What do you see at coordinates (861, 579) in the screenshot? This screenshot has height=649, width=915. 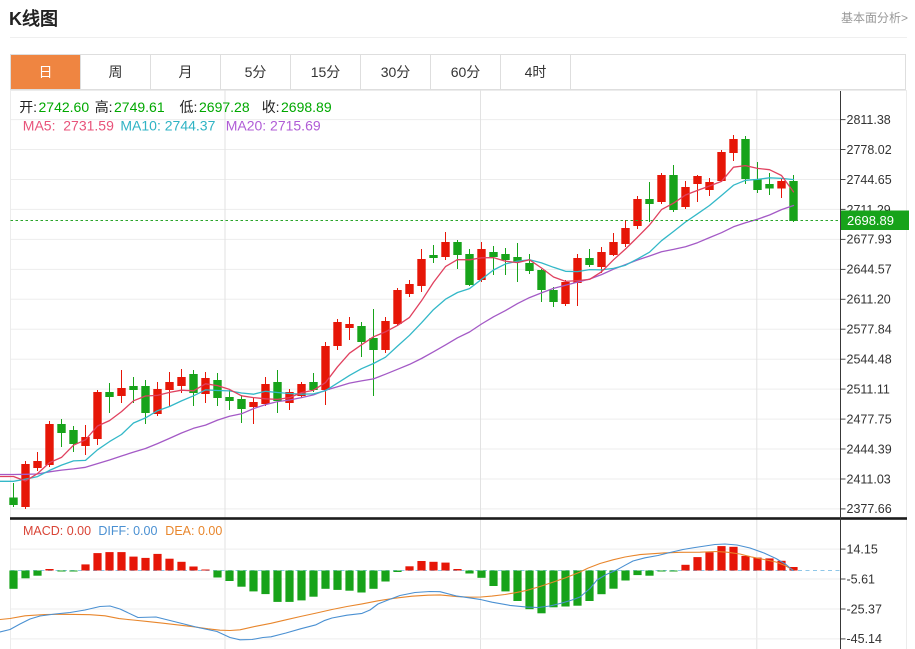 I see `svg-text: -5.61` at bounding box center [861, 579].